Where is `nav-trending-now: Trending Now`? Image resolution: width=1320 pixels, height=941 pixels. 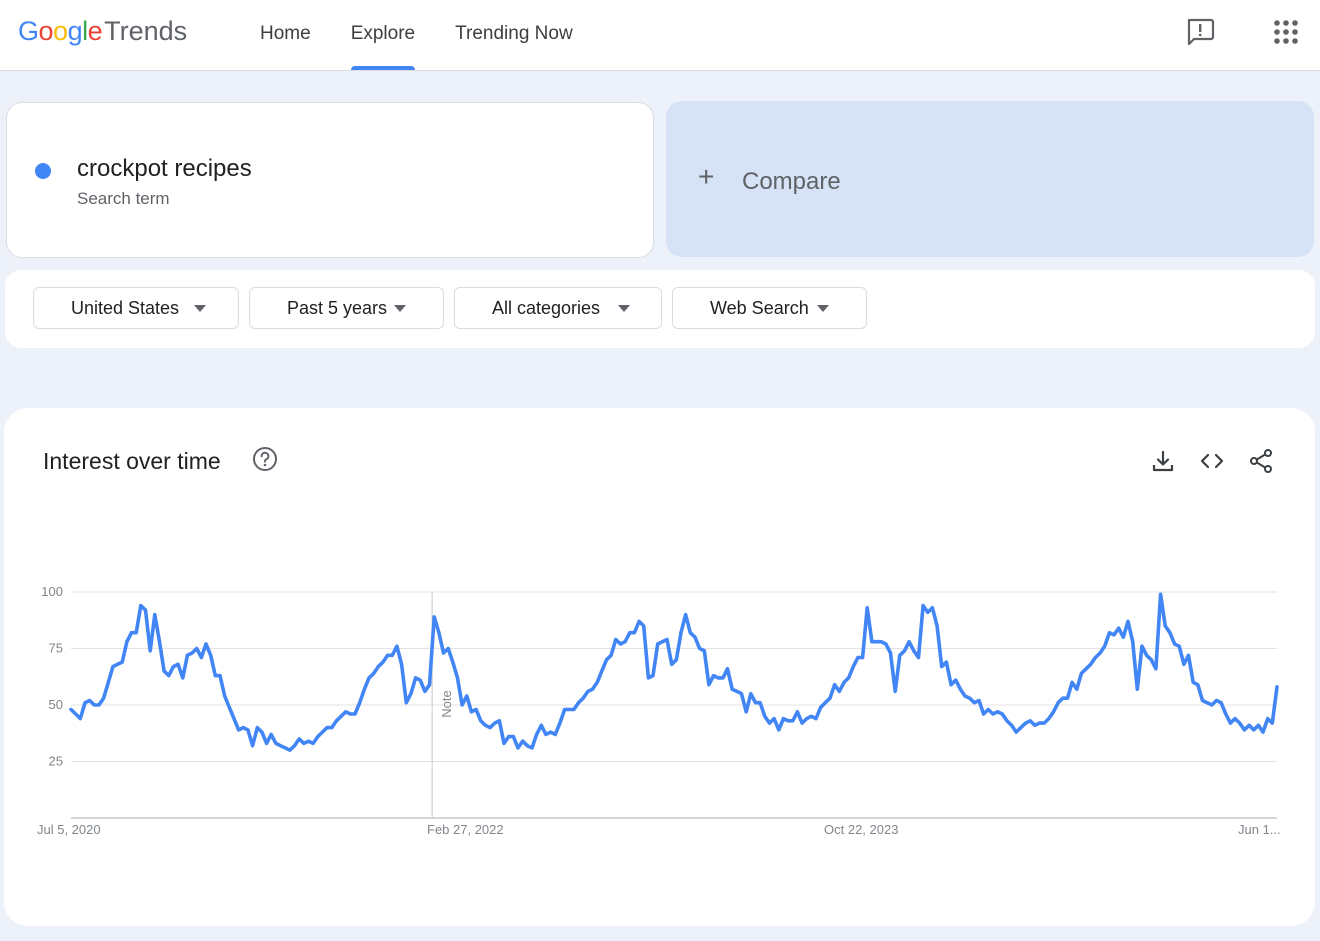 nav-trending-now: Trending Now is located at coordinates (514, 35).